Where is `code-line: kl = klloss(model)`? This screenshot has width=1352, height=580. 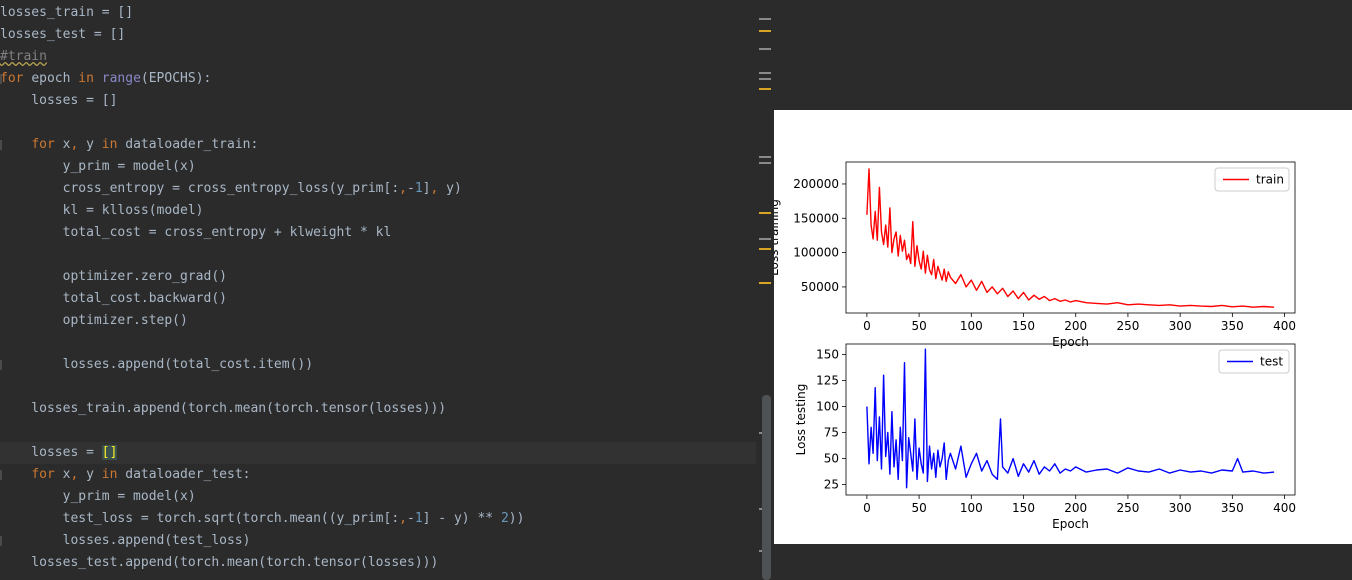 code-line: kl = klloss(model) is located at coordinates (102, 211).